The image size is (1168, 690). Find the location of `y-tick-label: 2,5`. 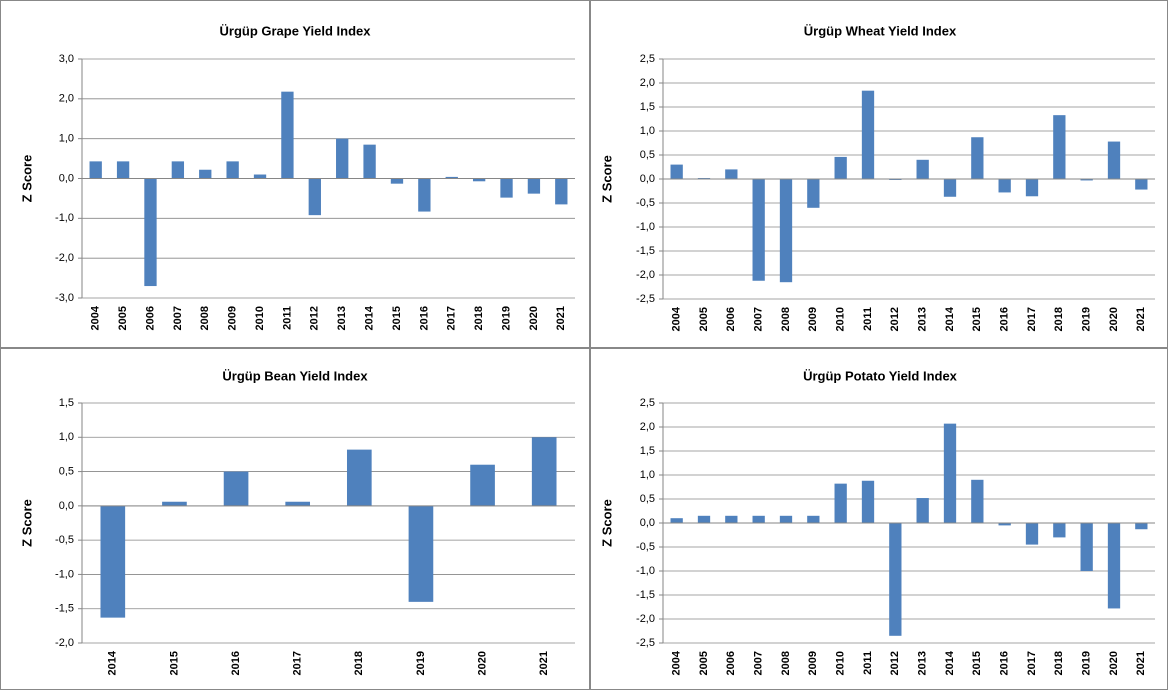

y-tick-label: 2,5 is located at coordinates (647, 403).